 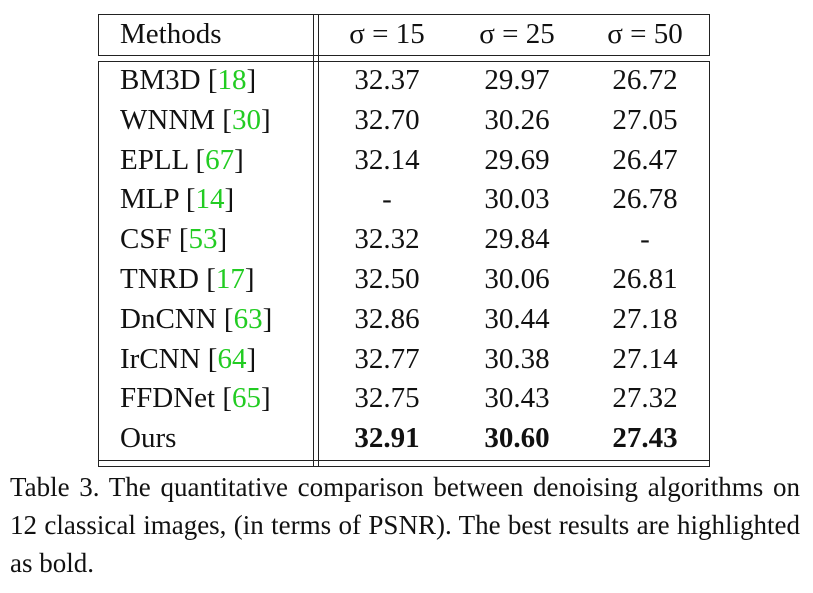 I want to click on value-cell: 30.03, so click(x=517, y=199).